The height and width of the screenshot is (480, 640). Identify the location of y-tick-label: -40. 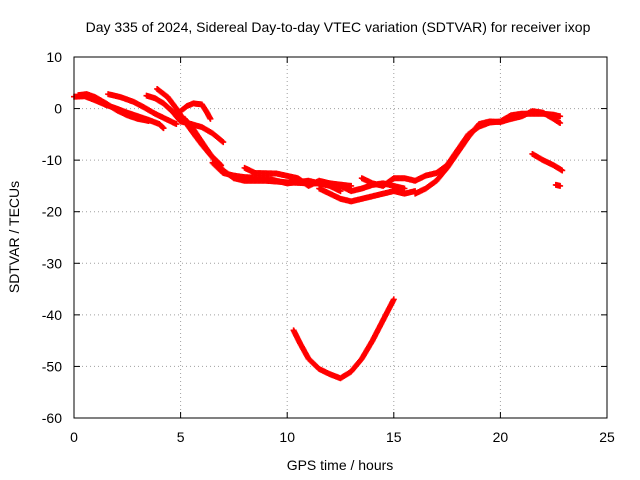
(52, 315).